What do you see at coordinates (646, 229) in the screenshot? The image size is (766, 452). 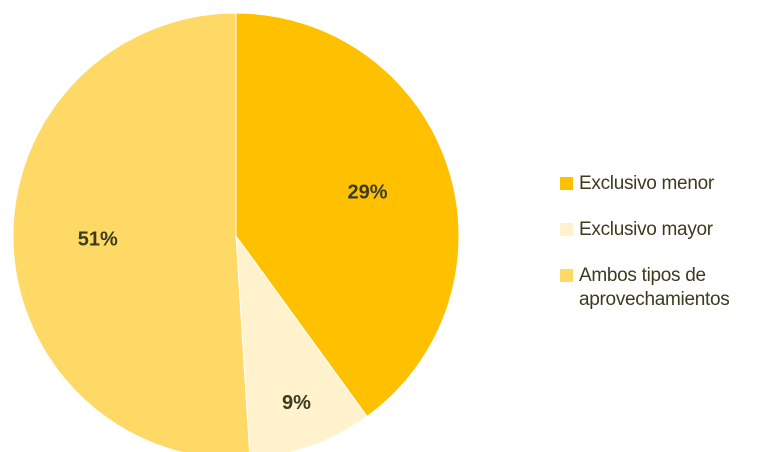 I see `legend-label-exclusivo-mayor: Exclusivo mayor` at bounding box center [646, 229].